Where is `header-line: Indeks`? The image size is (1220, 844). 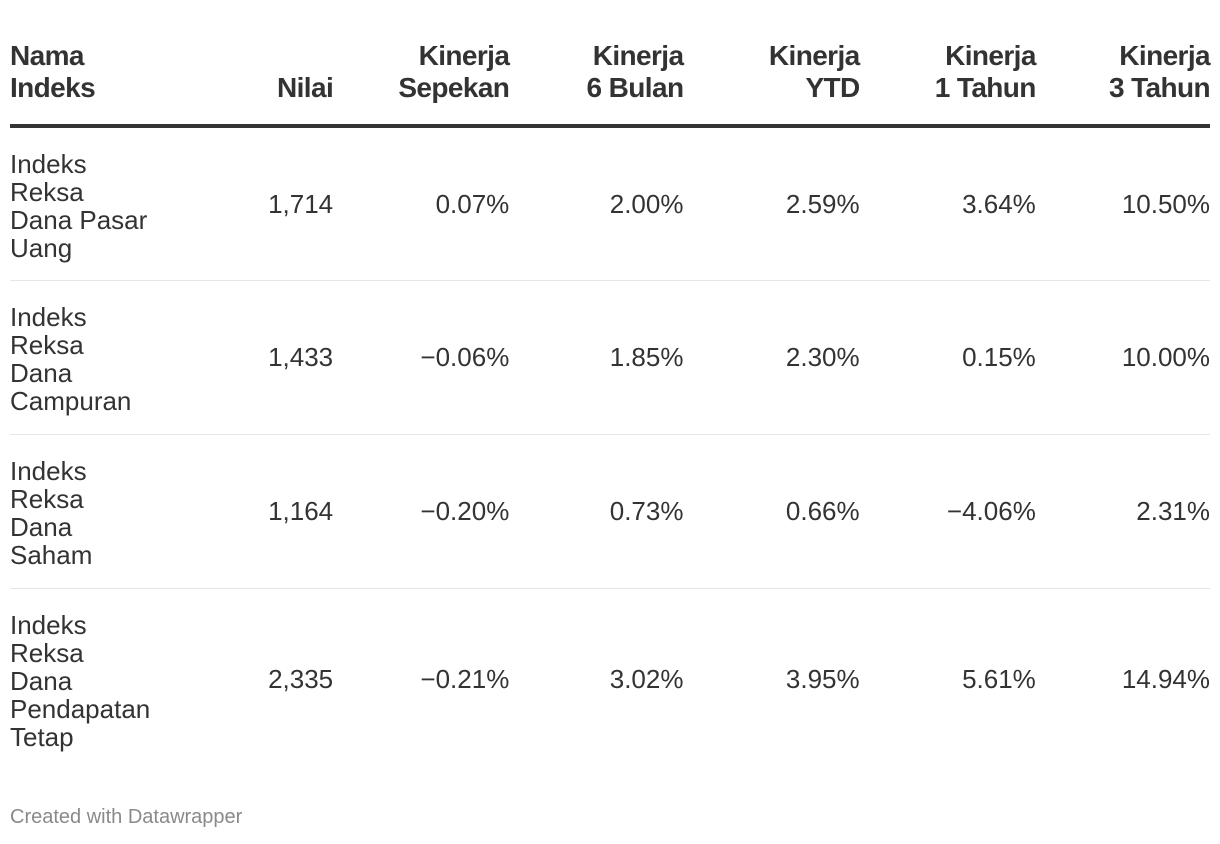 header-line: Indeks is located at coordinates (53, 87).